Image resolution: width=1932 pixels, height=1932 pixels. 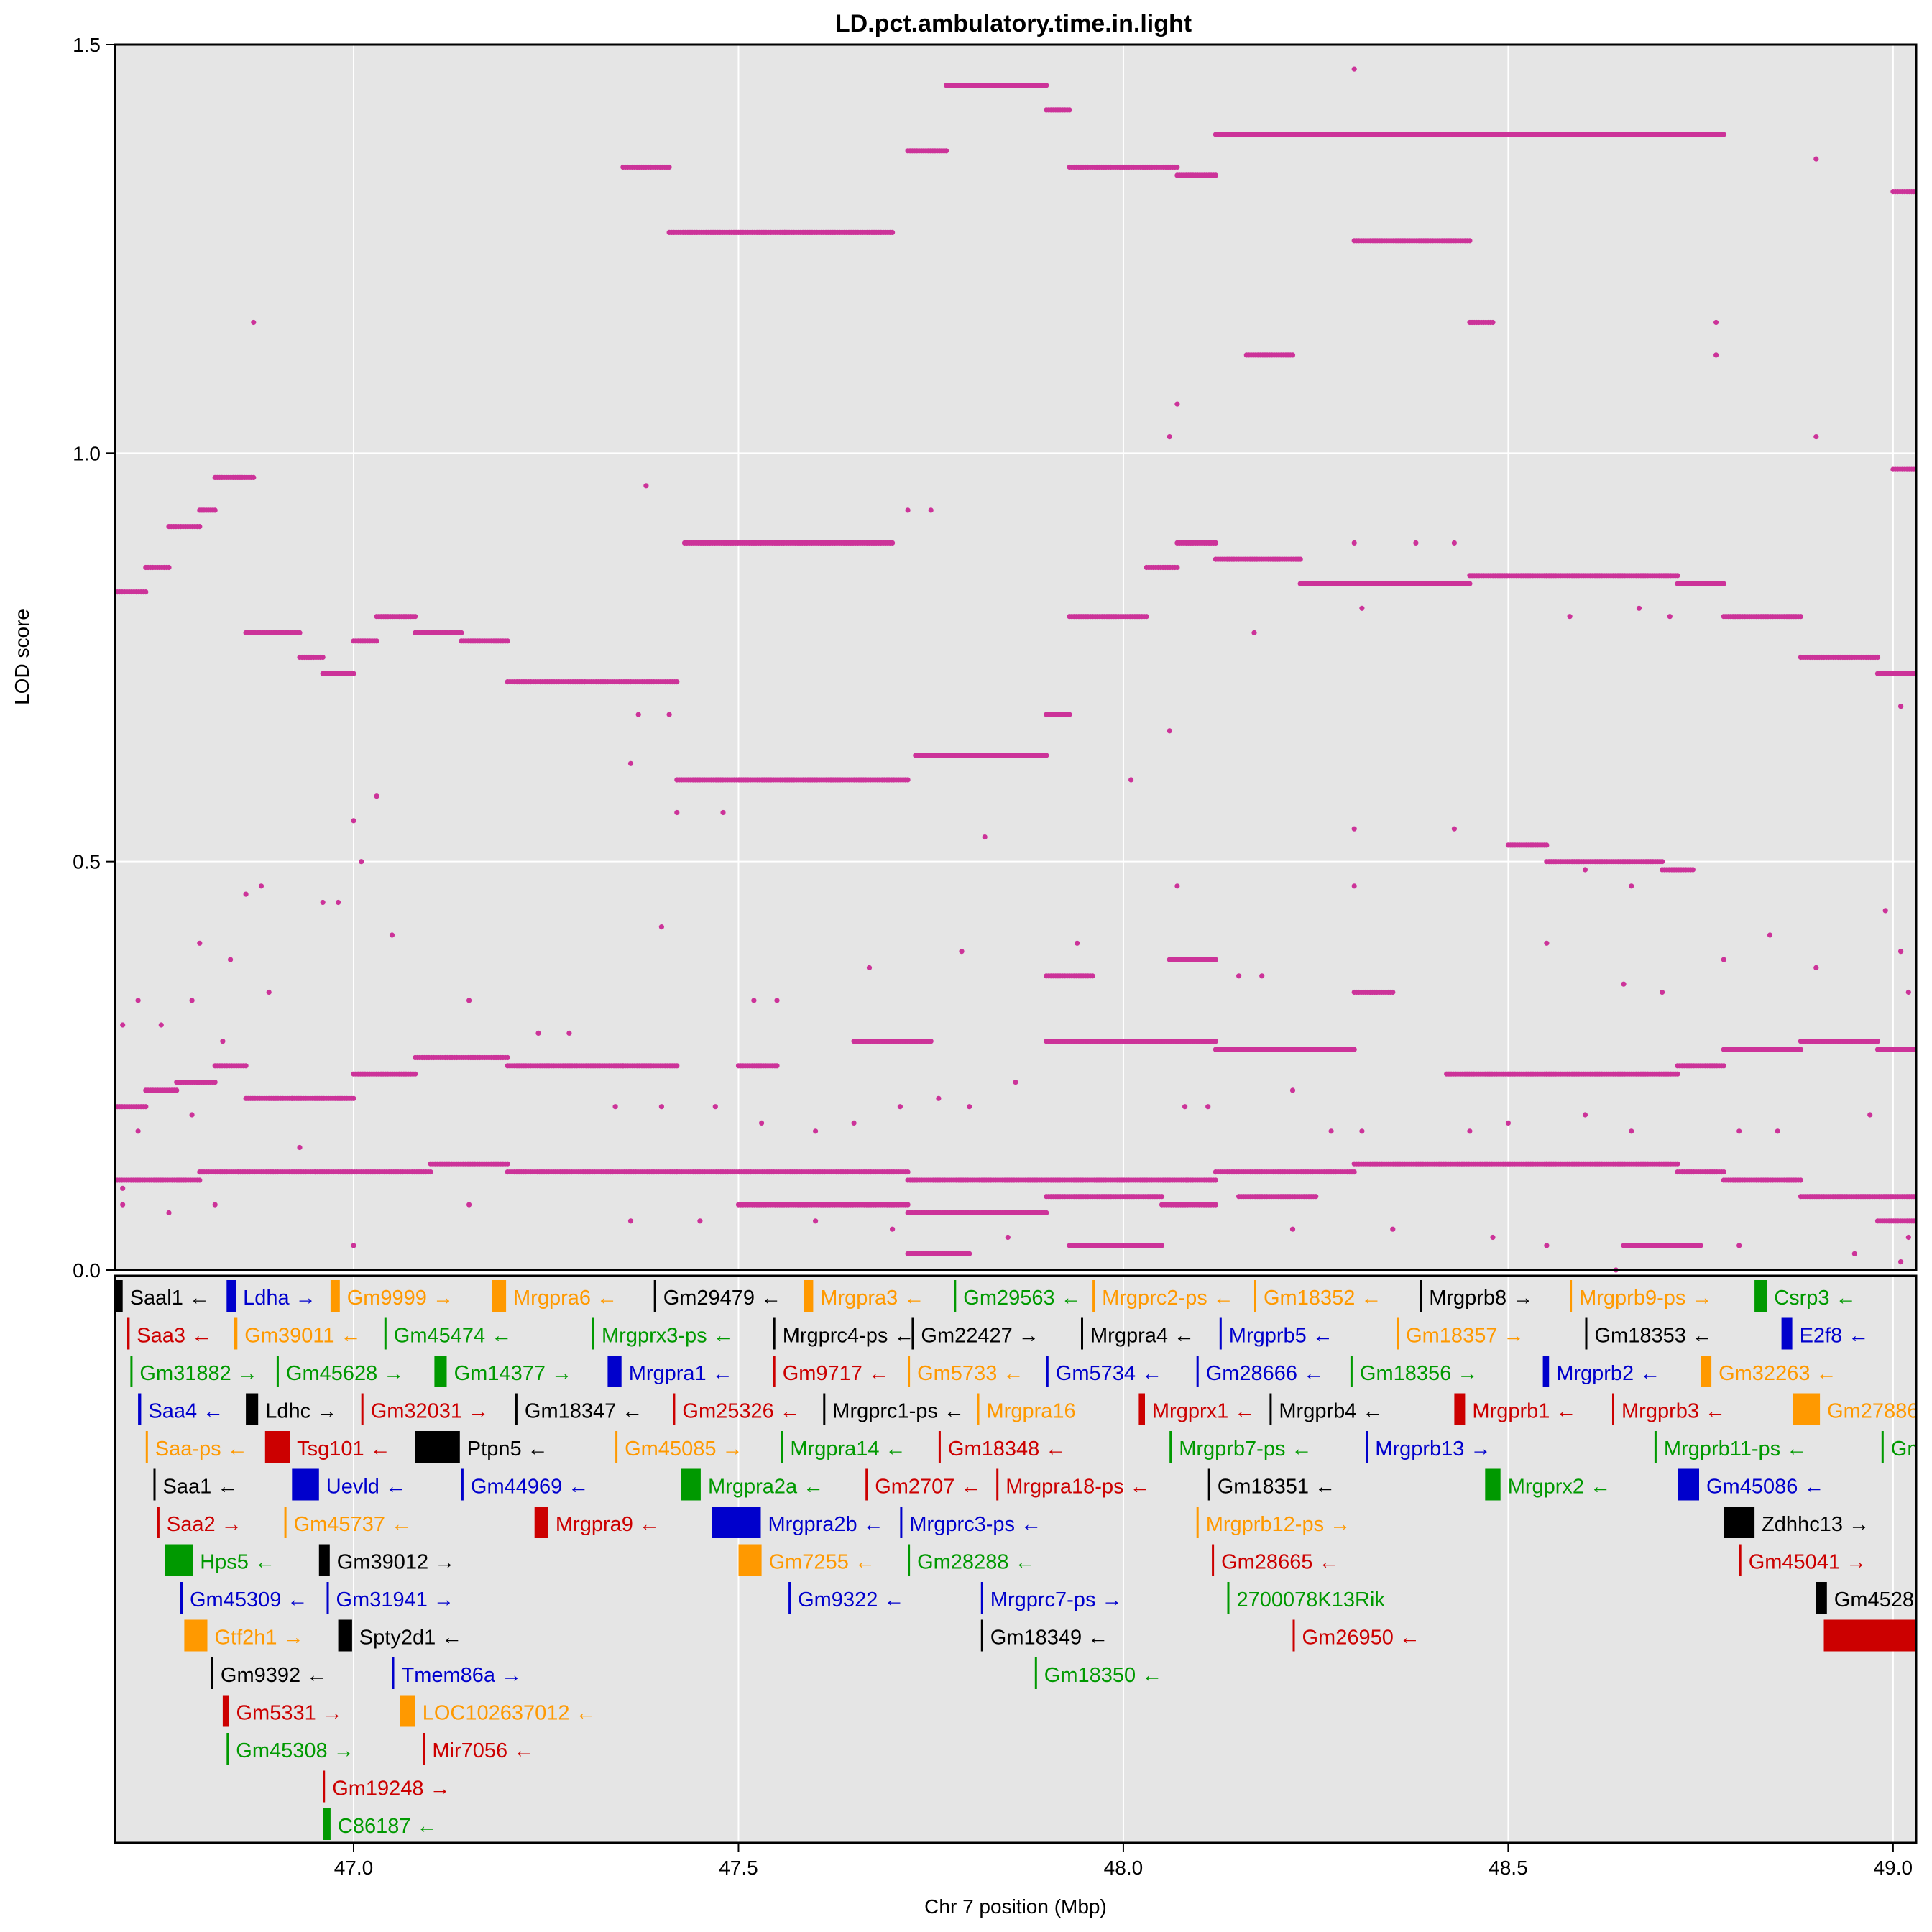 What do you see at coordinates (848, 1449) in the screenshot?
I see `gene-label: Mrgpra14 ←` at bounding box center [848, 1449].